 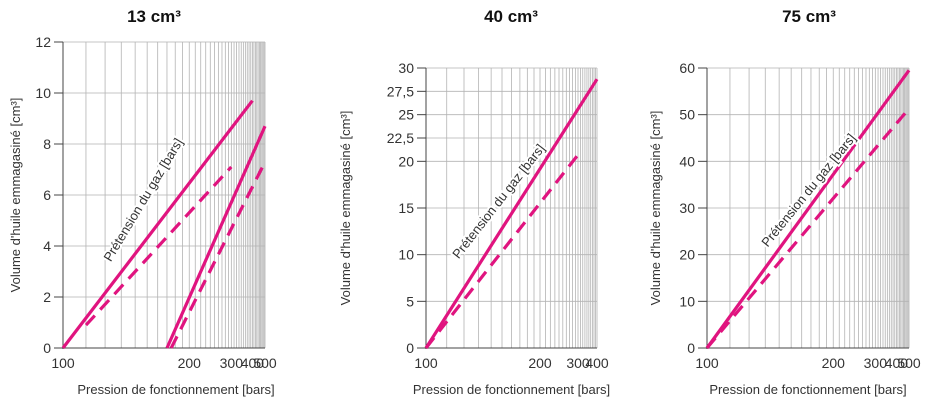 I want to click on y-tick-label: 27,5, so click(x=400, y=91).